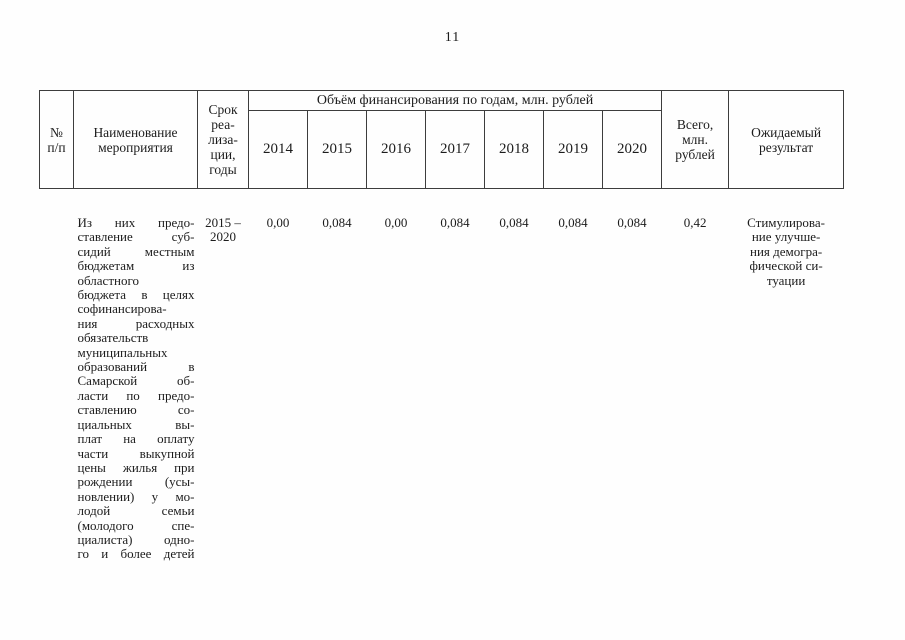 The height and width of the screenshot is (640, 905). I want to click on cell-value-2016: 0,00, so click(396, 222).